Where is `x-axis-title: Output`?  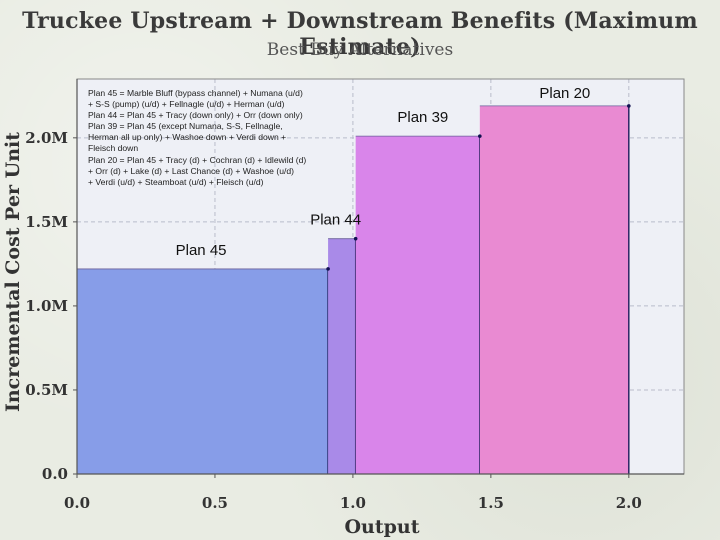
x-axis-title: Output is located at coordinates (381, 527).